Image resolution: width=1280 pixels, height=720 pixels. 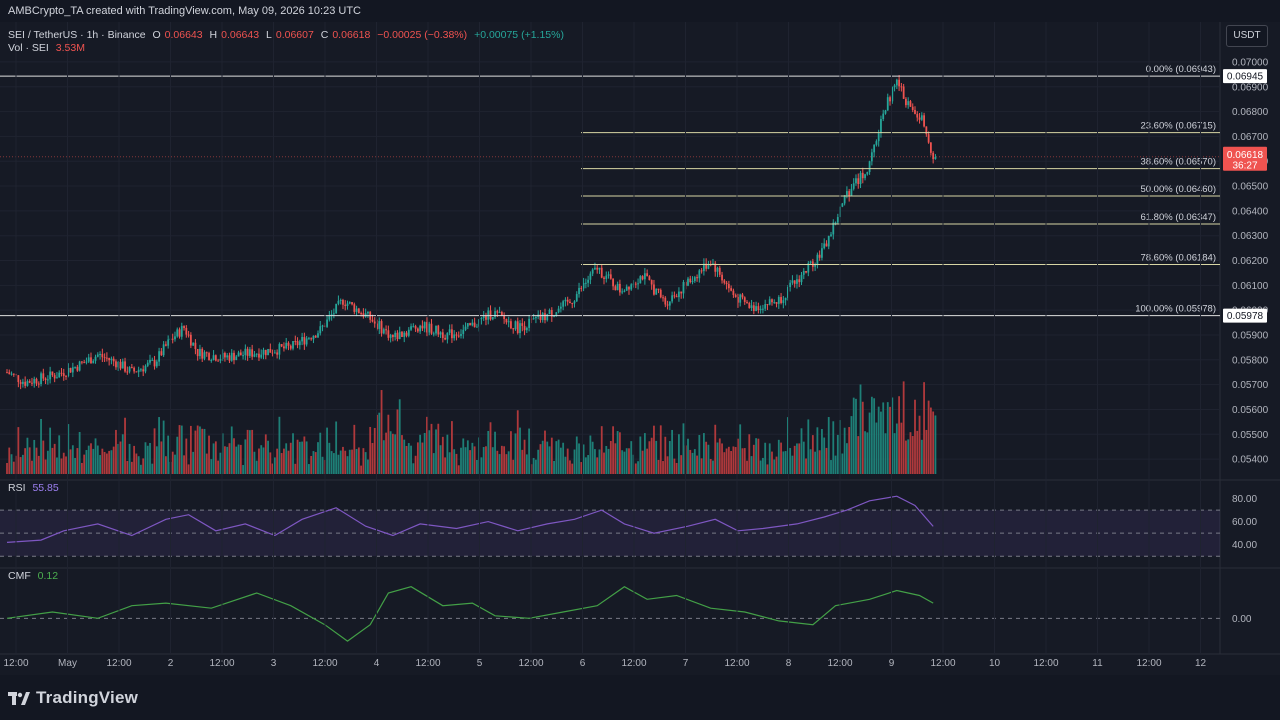 I want to click on brand-name: TradingView, so click(x=87, y=697).